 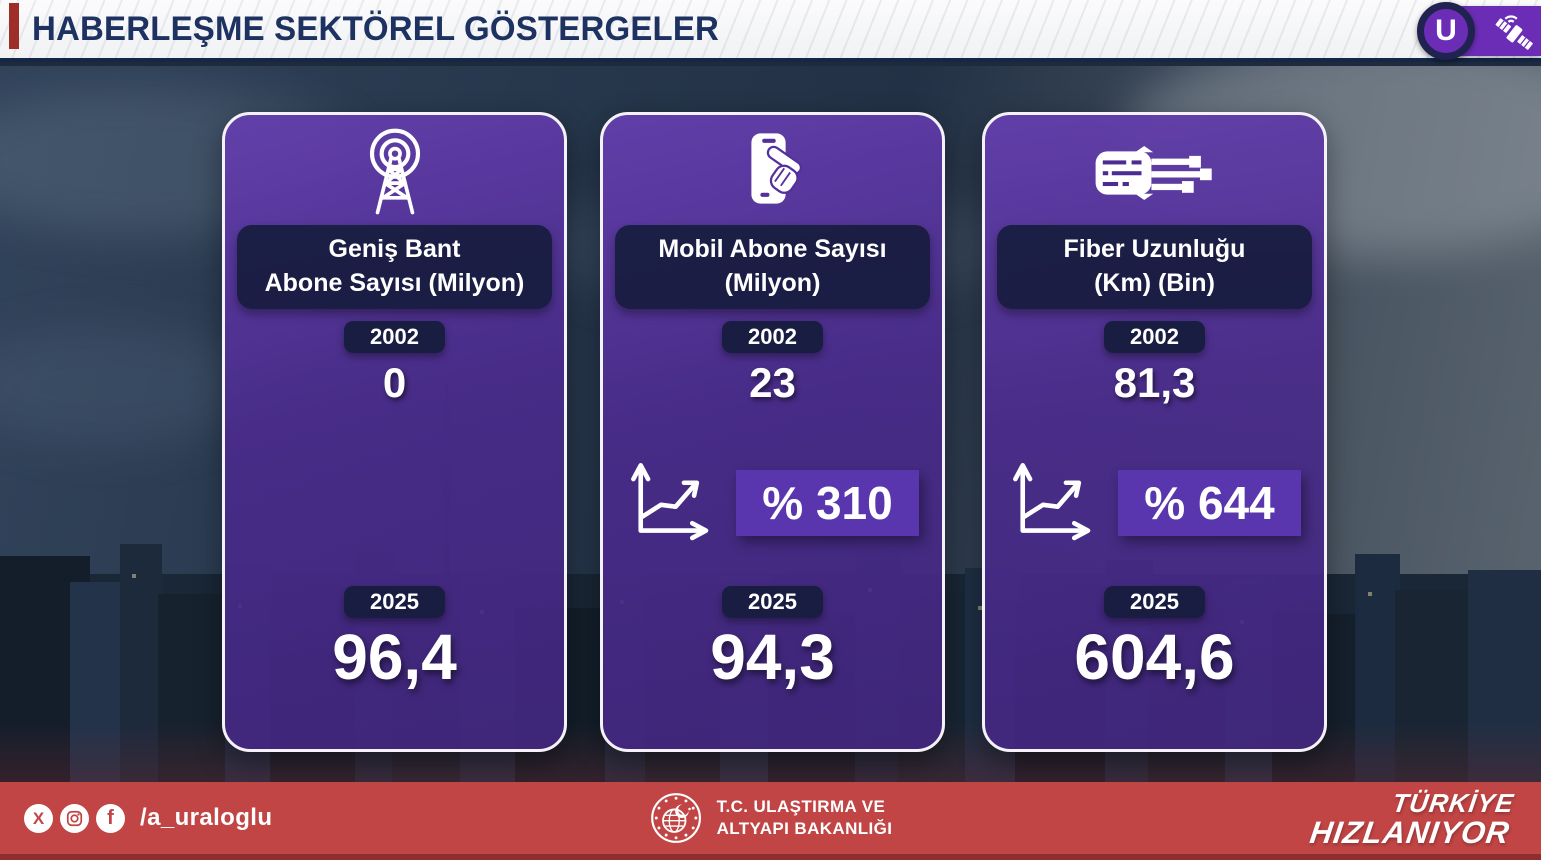 What do you see at coordinates (1514, 32) in the screenshot?
I see `satellite-icon` at bounding box center [1514, 32].